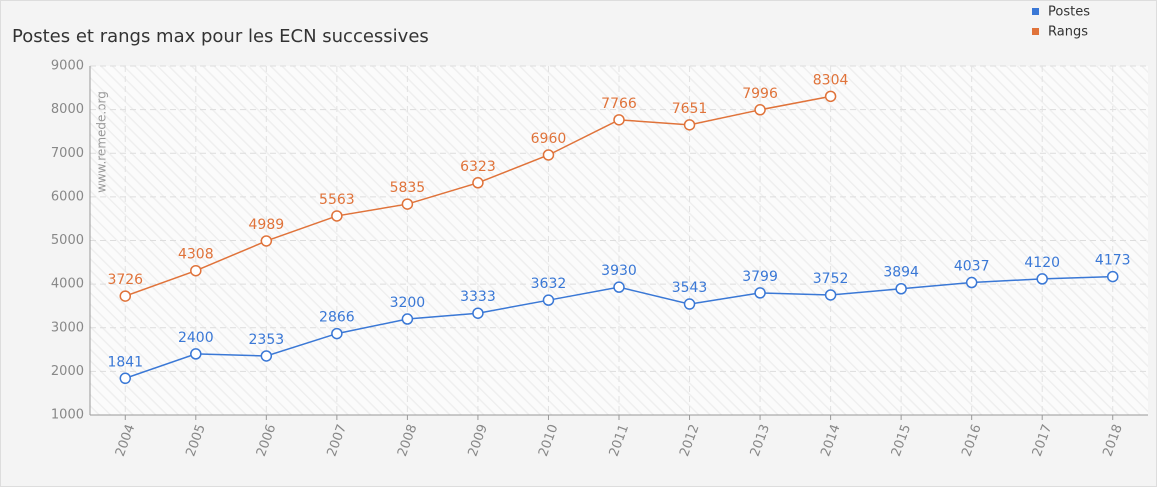  I want to click on value-label: 3799, so click(760, 277).